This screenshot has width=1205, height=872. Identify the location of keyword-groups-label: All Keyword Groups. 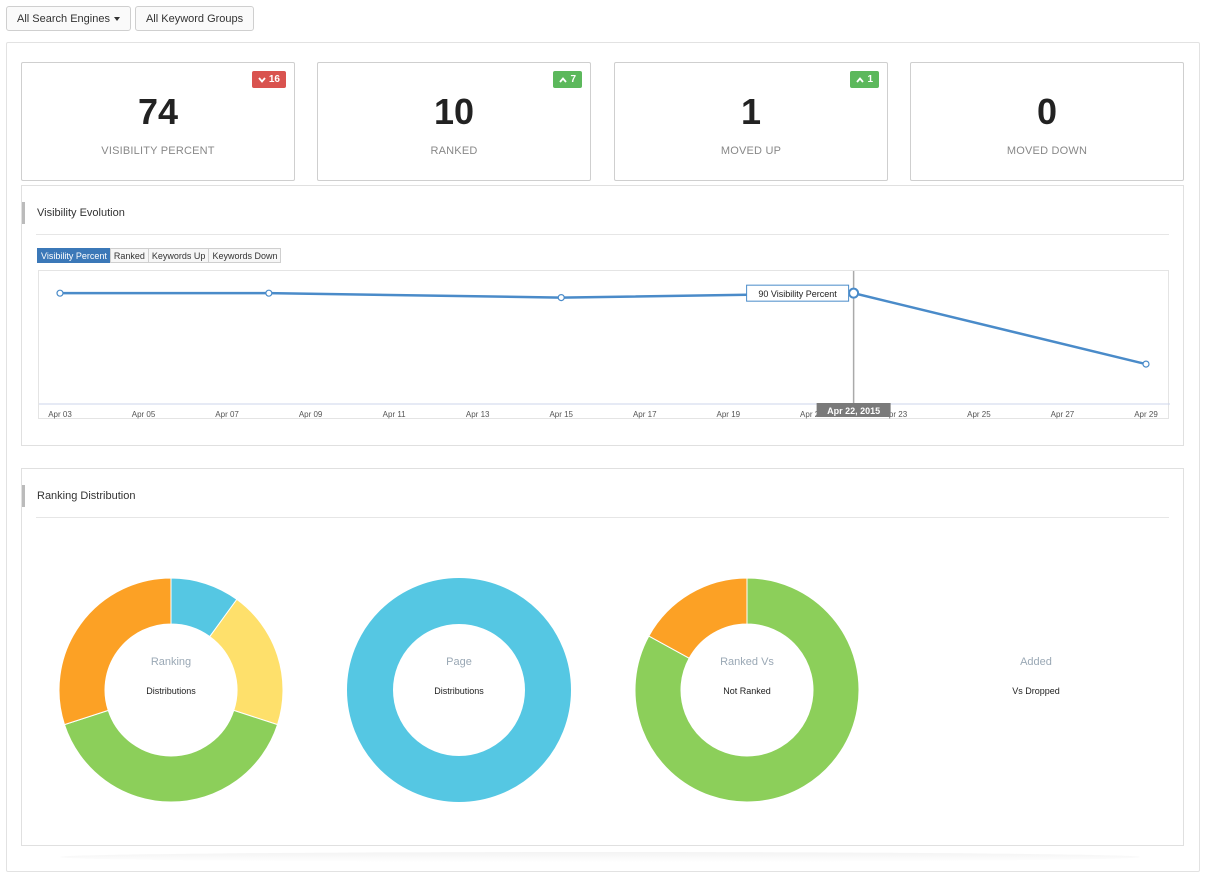
(194, 18).